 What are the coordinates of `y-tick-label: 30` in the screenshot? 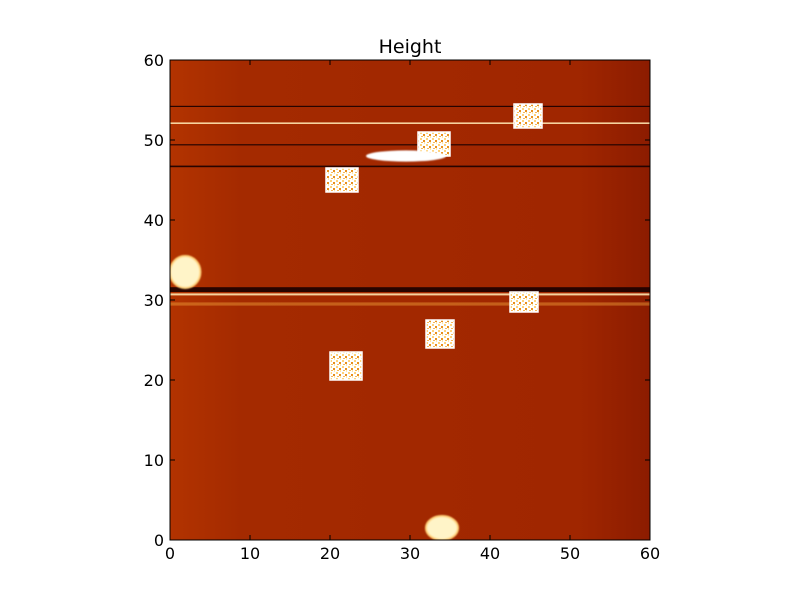 It's located at (154, 300).